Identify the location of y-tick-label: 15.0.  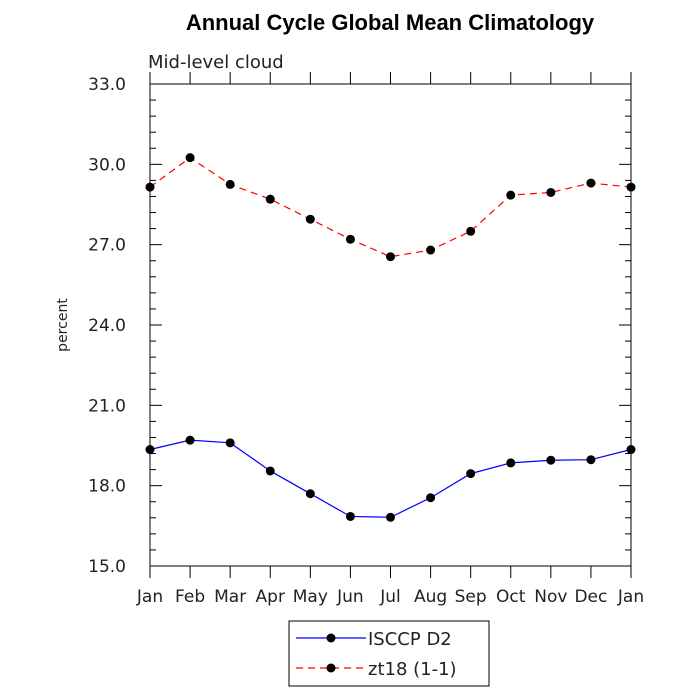
(107, 567).